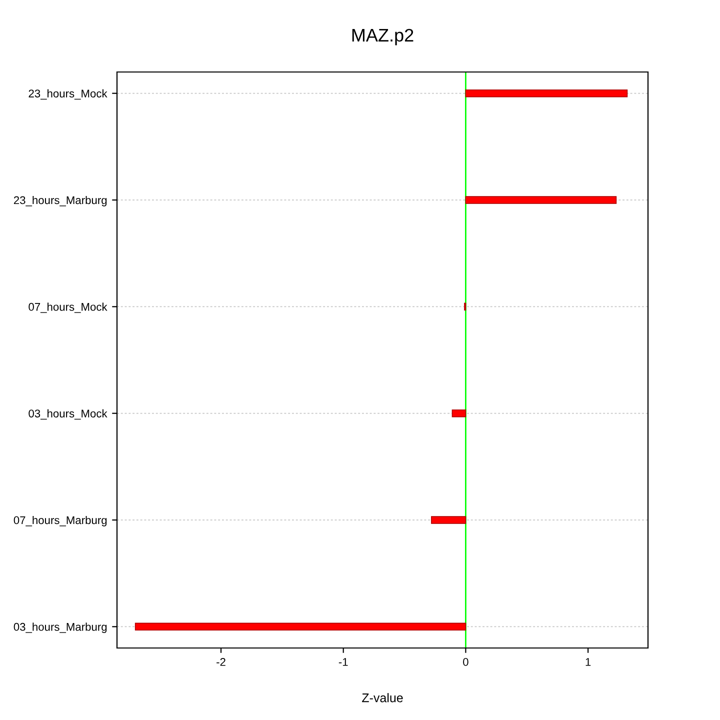 The height and width of the screenshot is (720, 720). What do you see at coordinates (68, 307) in the screenshot?
I see `y-tick-label: 07_hours_Mock` at bounding box center [68, 307].